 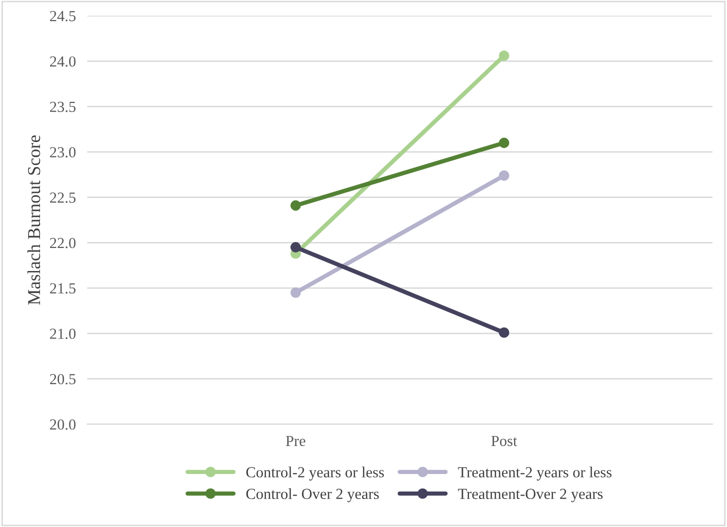 I want to click on y-axis-title: Maslach Burnout Score, so click(x=33, y=220).